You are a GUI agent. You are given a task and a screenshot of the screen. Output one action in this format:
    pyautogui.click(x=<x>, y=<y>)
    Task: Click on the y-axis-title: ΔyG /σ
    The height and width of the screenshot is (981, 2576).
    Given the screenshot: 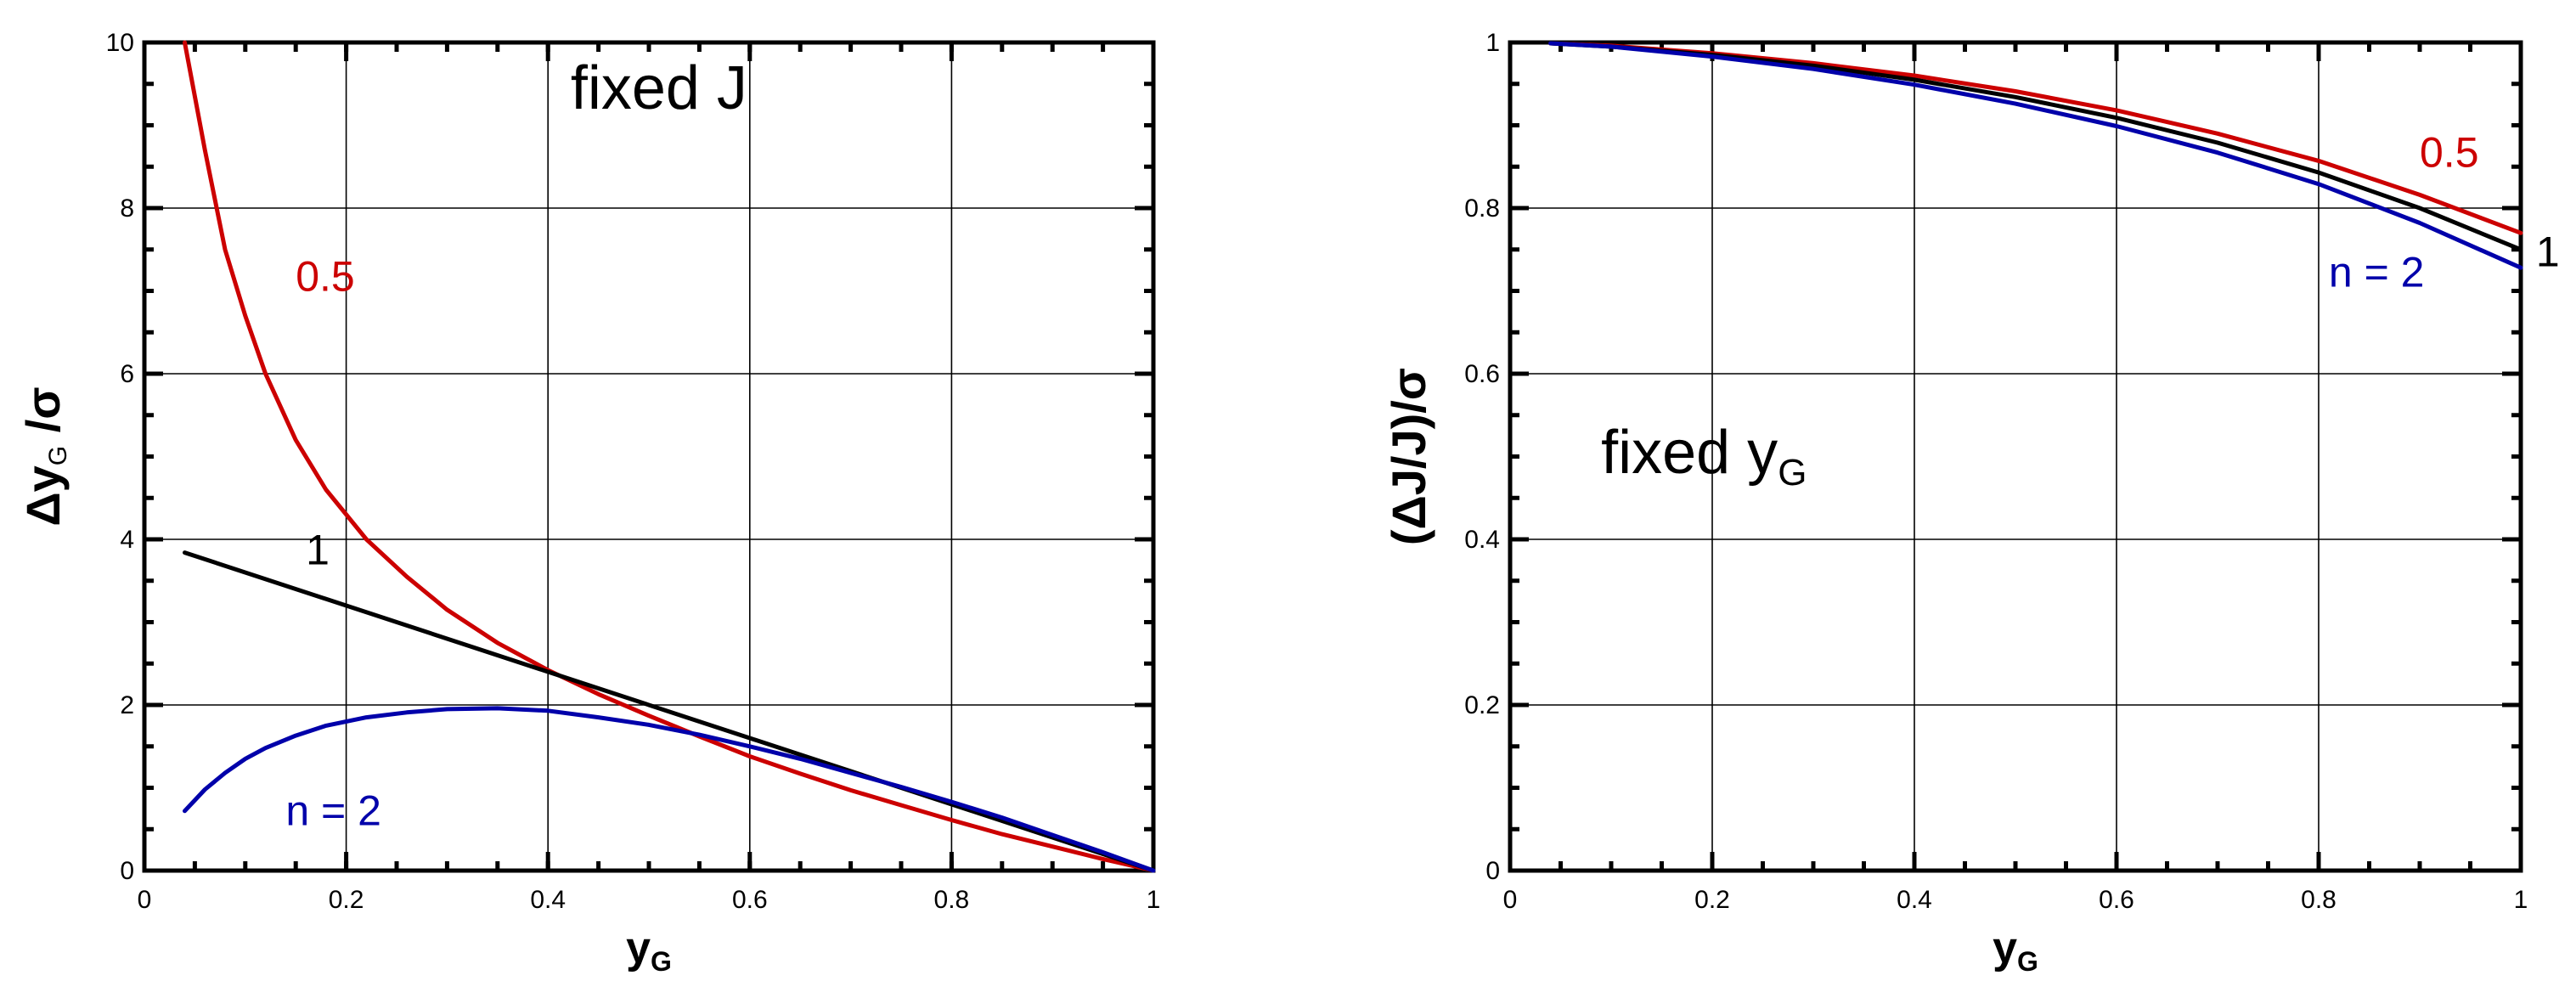 What is the action you would take?
    pyautogui.click(x=44, y=456)
    